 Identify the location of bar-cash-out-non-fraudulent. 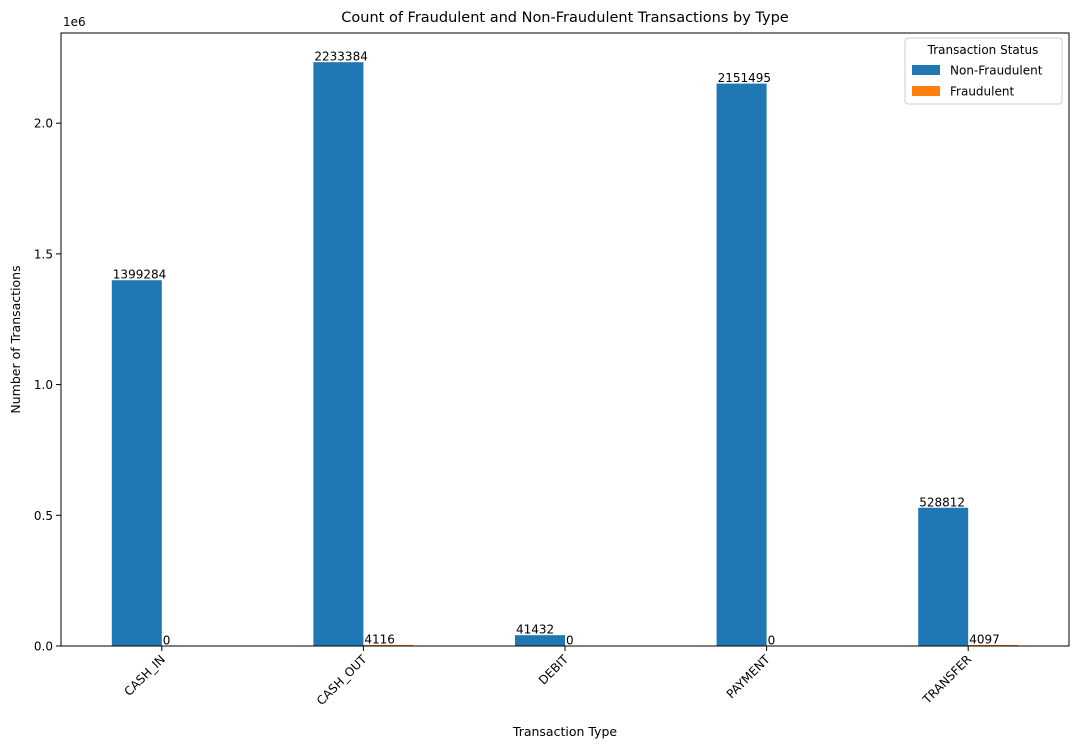
(338, 354).